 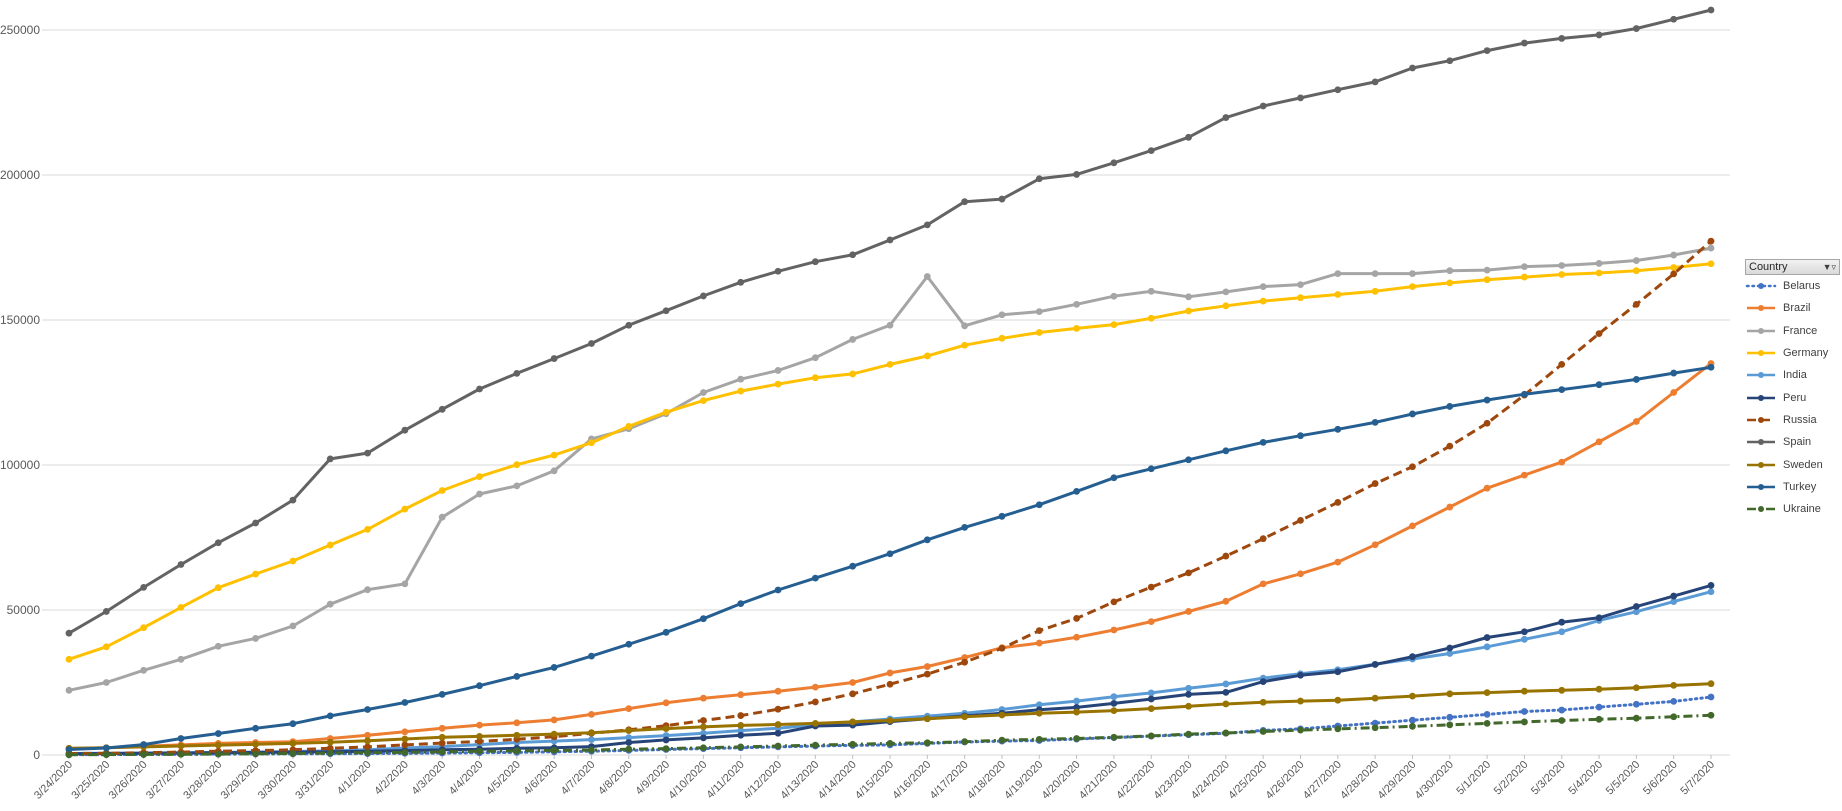 I want to click on legend-label: Brazil, so click(x=1797, y=308).